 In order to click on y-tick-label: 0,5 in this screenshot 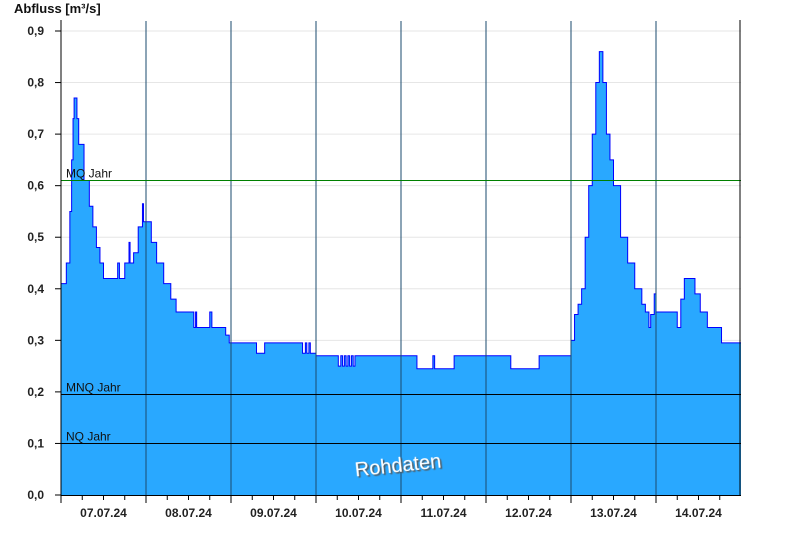, I will do `click(35, 237)`.